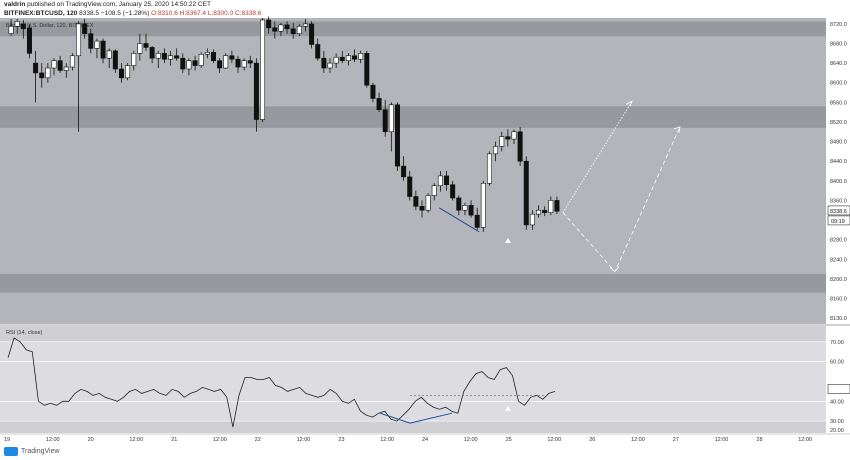 The width and height of the screenshot is (850, 460). Describe the element at coordinates (24, 333) in the screenshot. I see `rsi-title: RSI (14, close)` at that location.